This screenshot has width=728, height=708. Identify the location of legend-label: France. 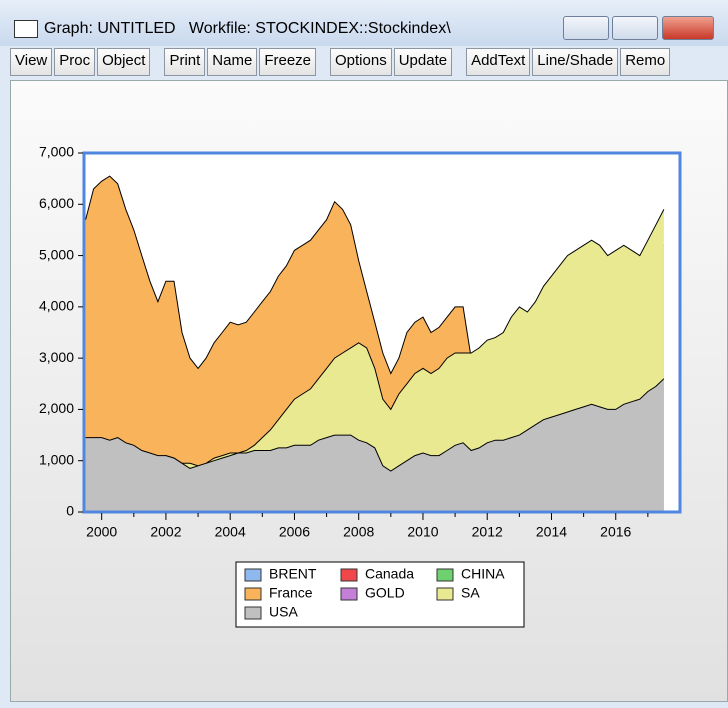
(291, 593).